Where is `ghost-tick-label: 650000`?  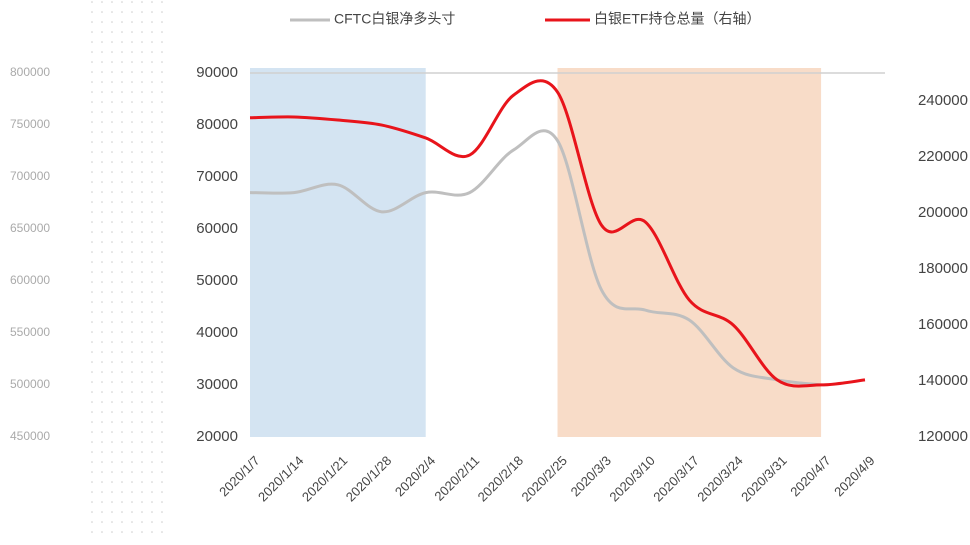
ghost-tick-label: 650000 is located at coordinates (30, 228).